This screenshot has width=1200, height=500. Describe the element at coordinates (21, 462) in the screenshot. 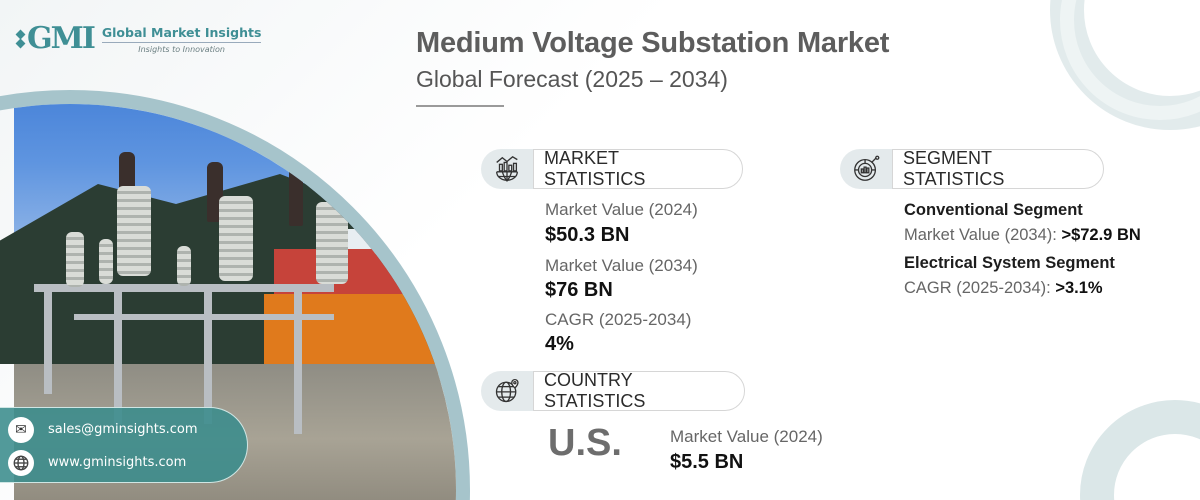

I see `globe-icon` at that location.